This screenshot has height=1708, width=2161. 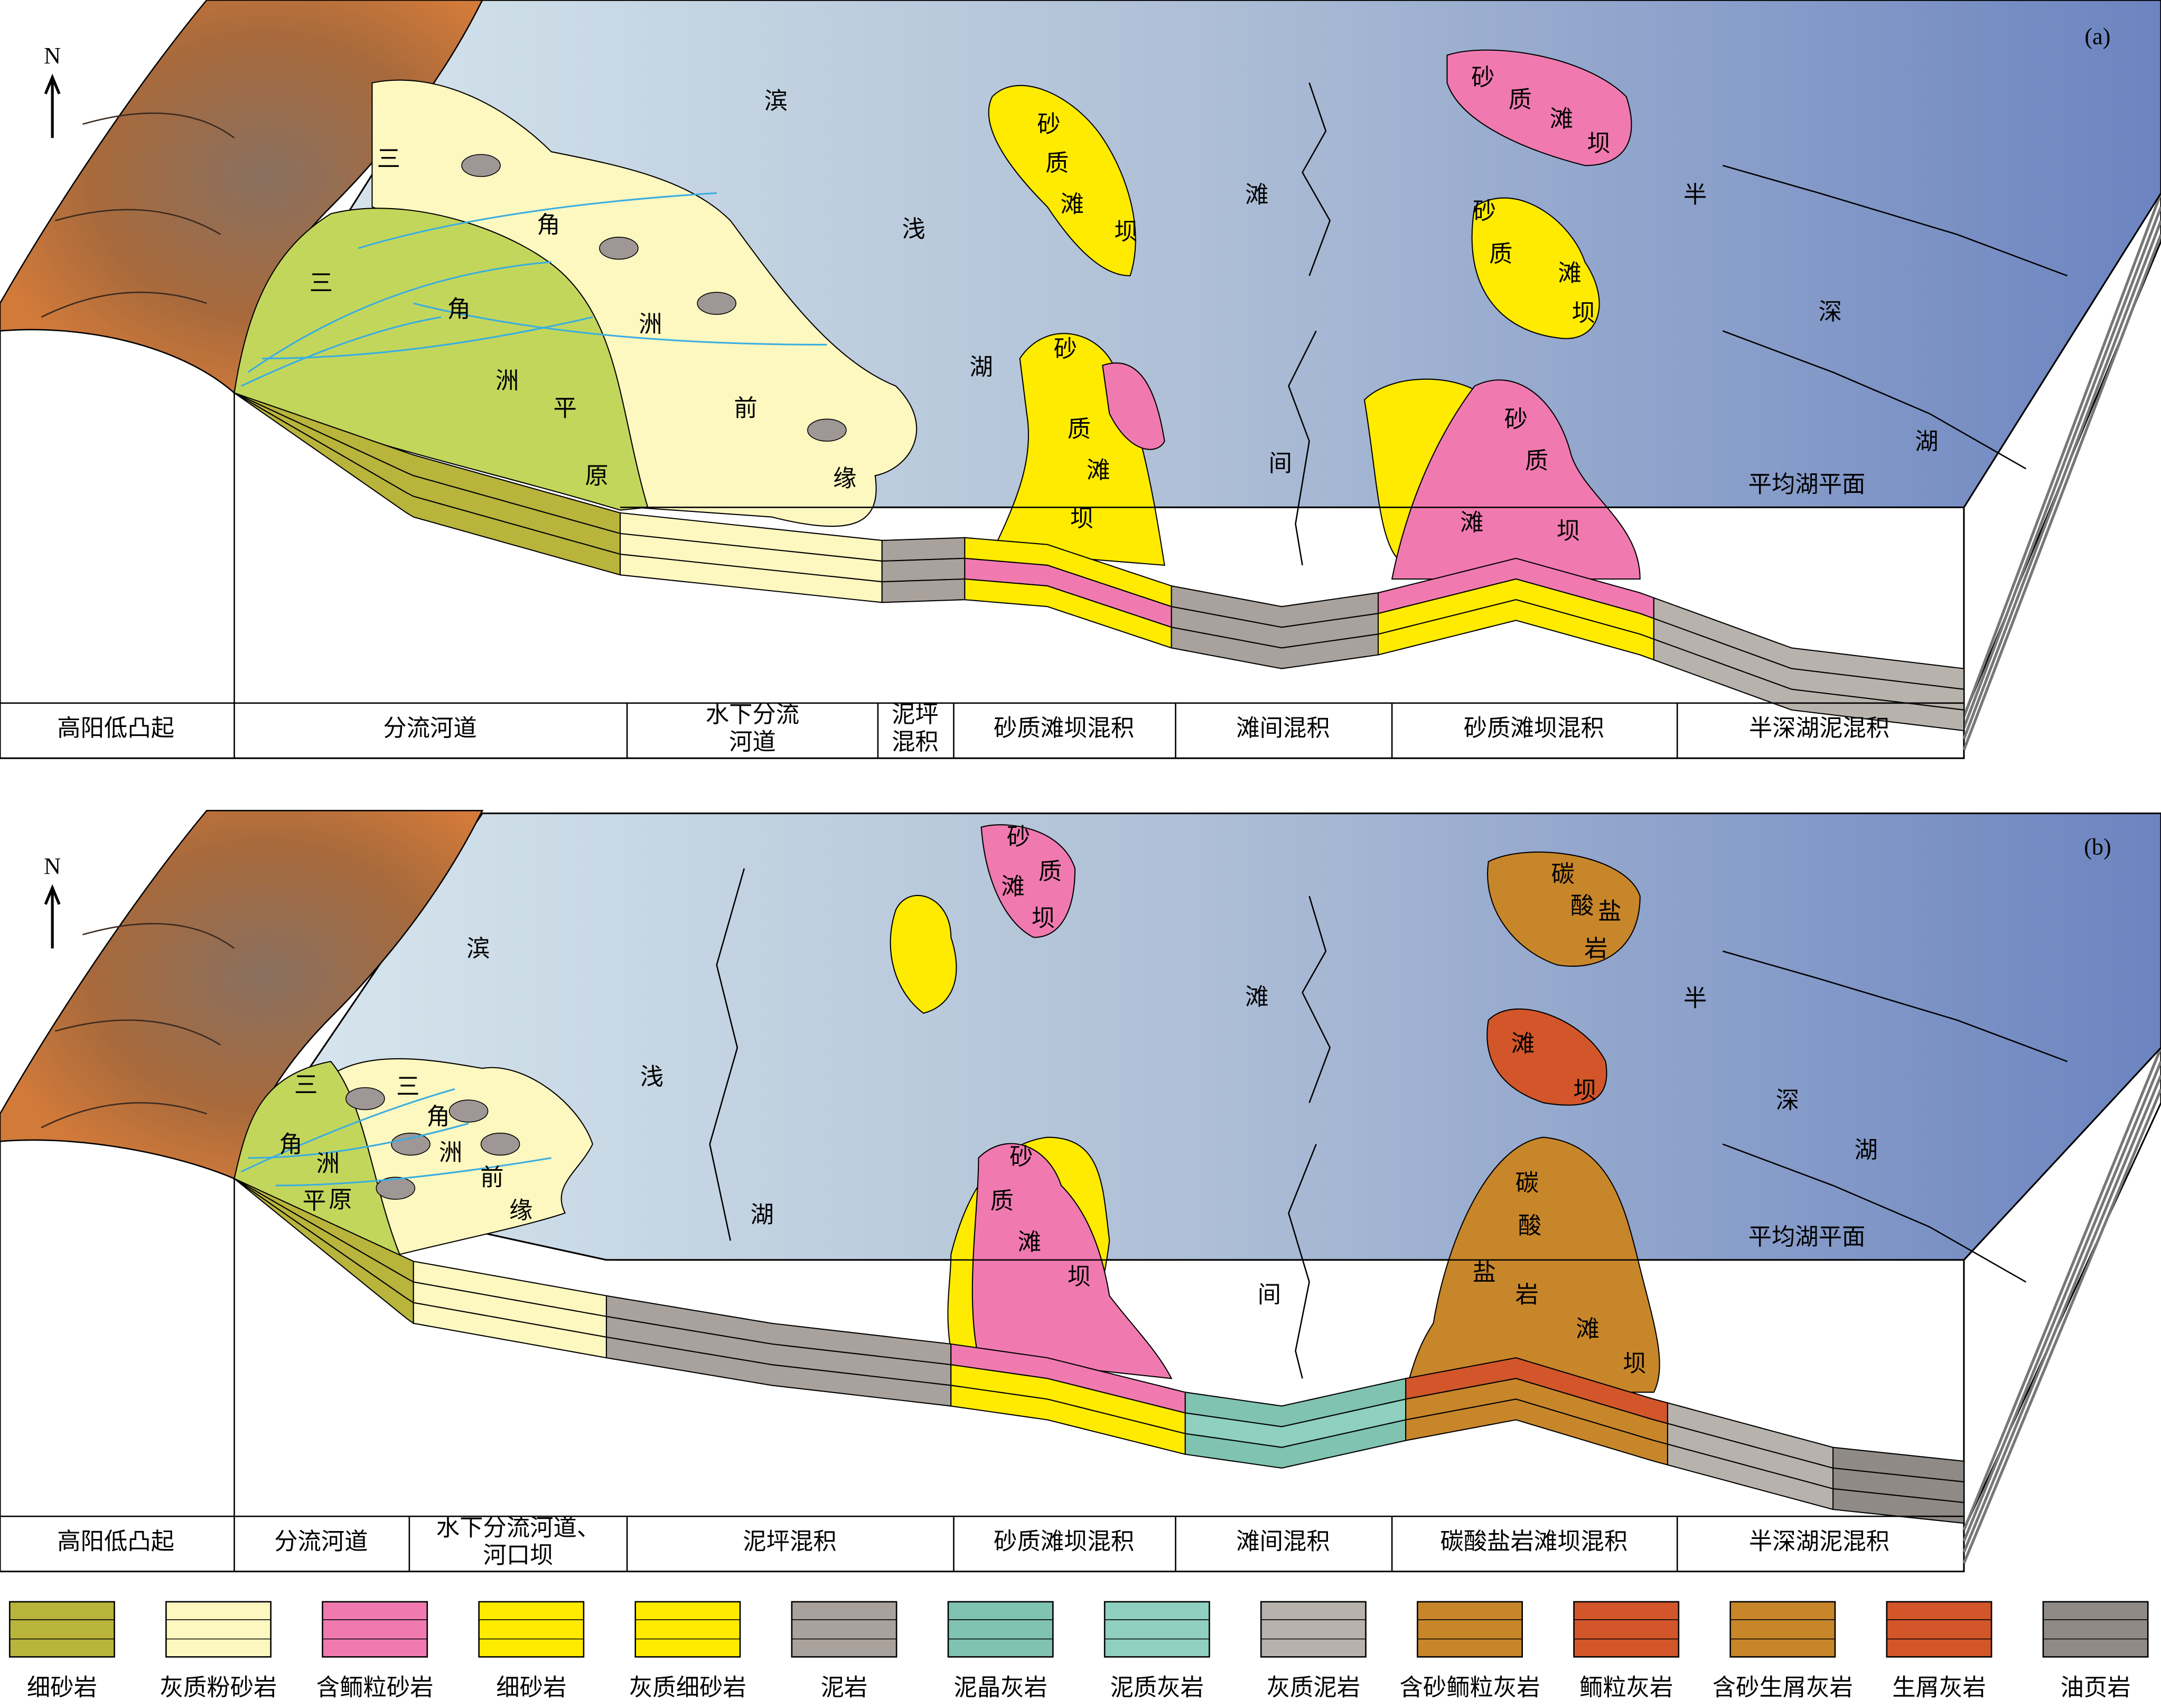 What do you see at coordinates (1939, 1687) in the screenshot?
I see `legend-label: 生屑灰岩` at bounding box center [1939, 1687].